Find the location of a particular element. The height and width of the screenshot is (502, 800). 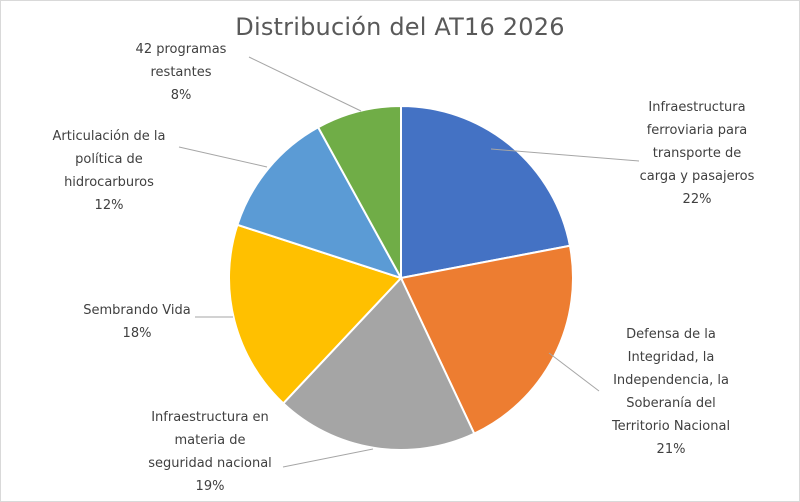

slice-percent-3: 19% is located at coordinates (210, 486).